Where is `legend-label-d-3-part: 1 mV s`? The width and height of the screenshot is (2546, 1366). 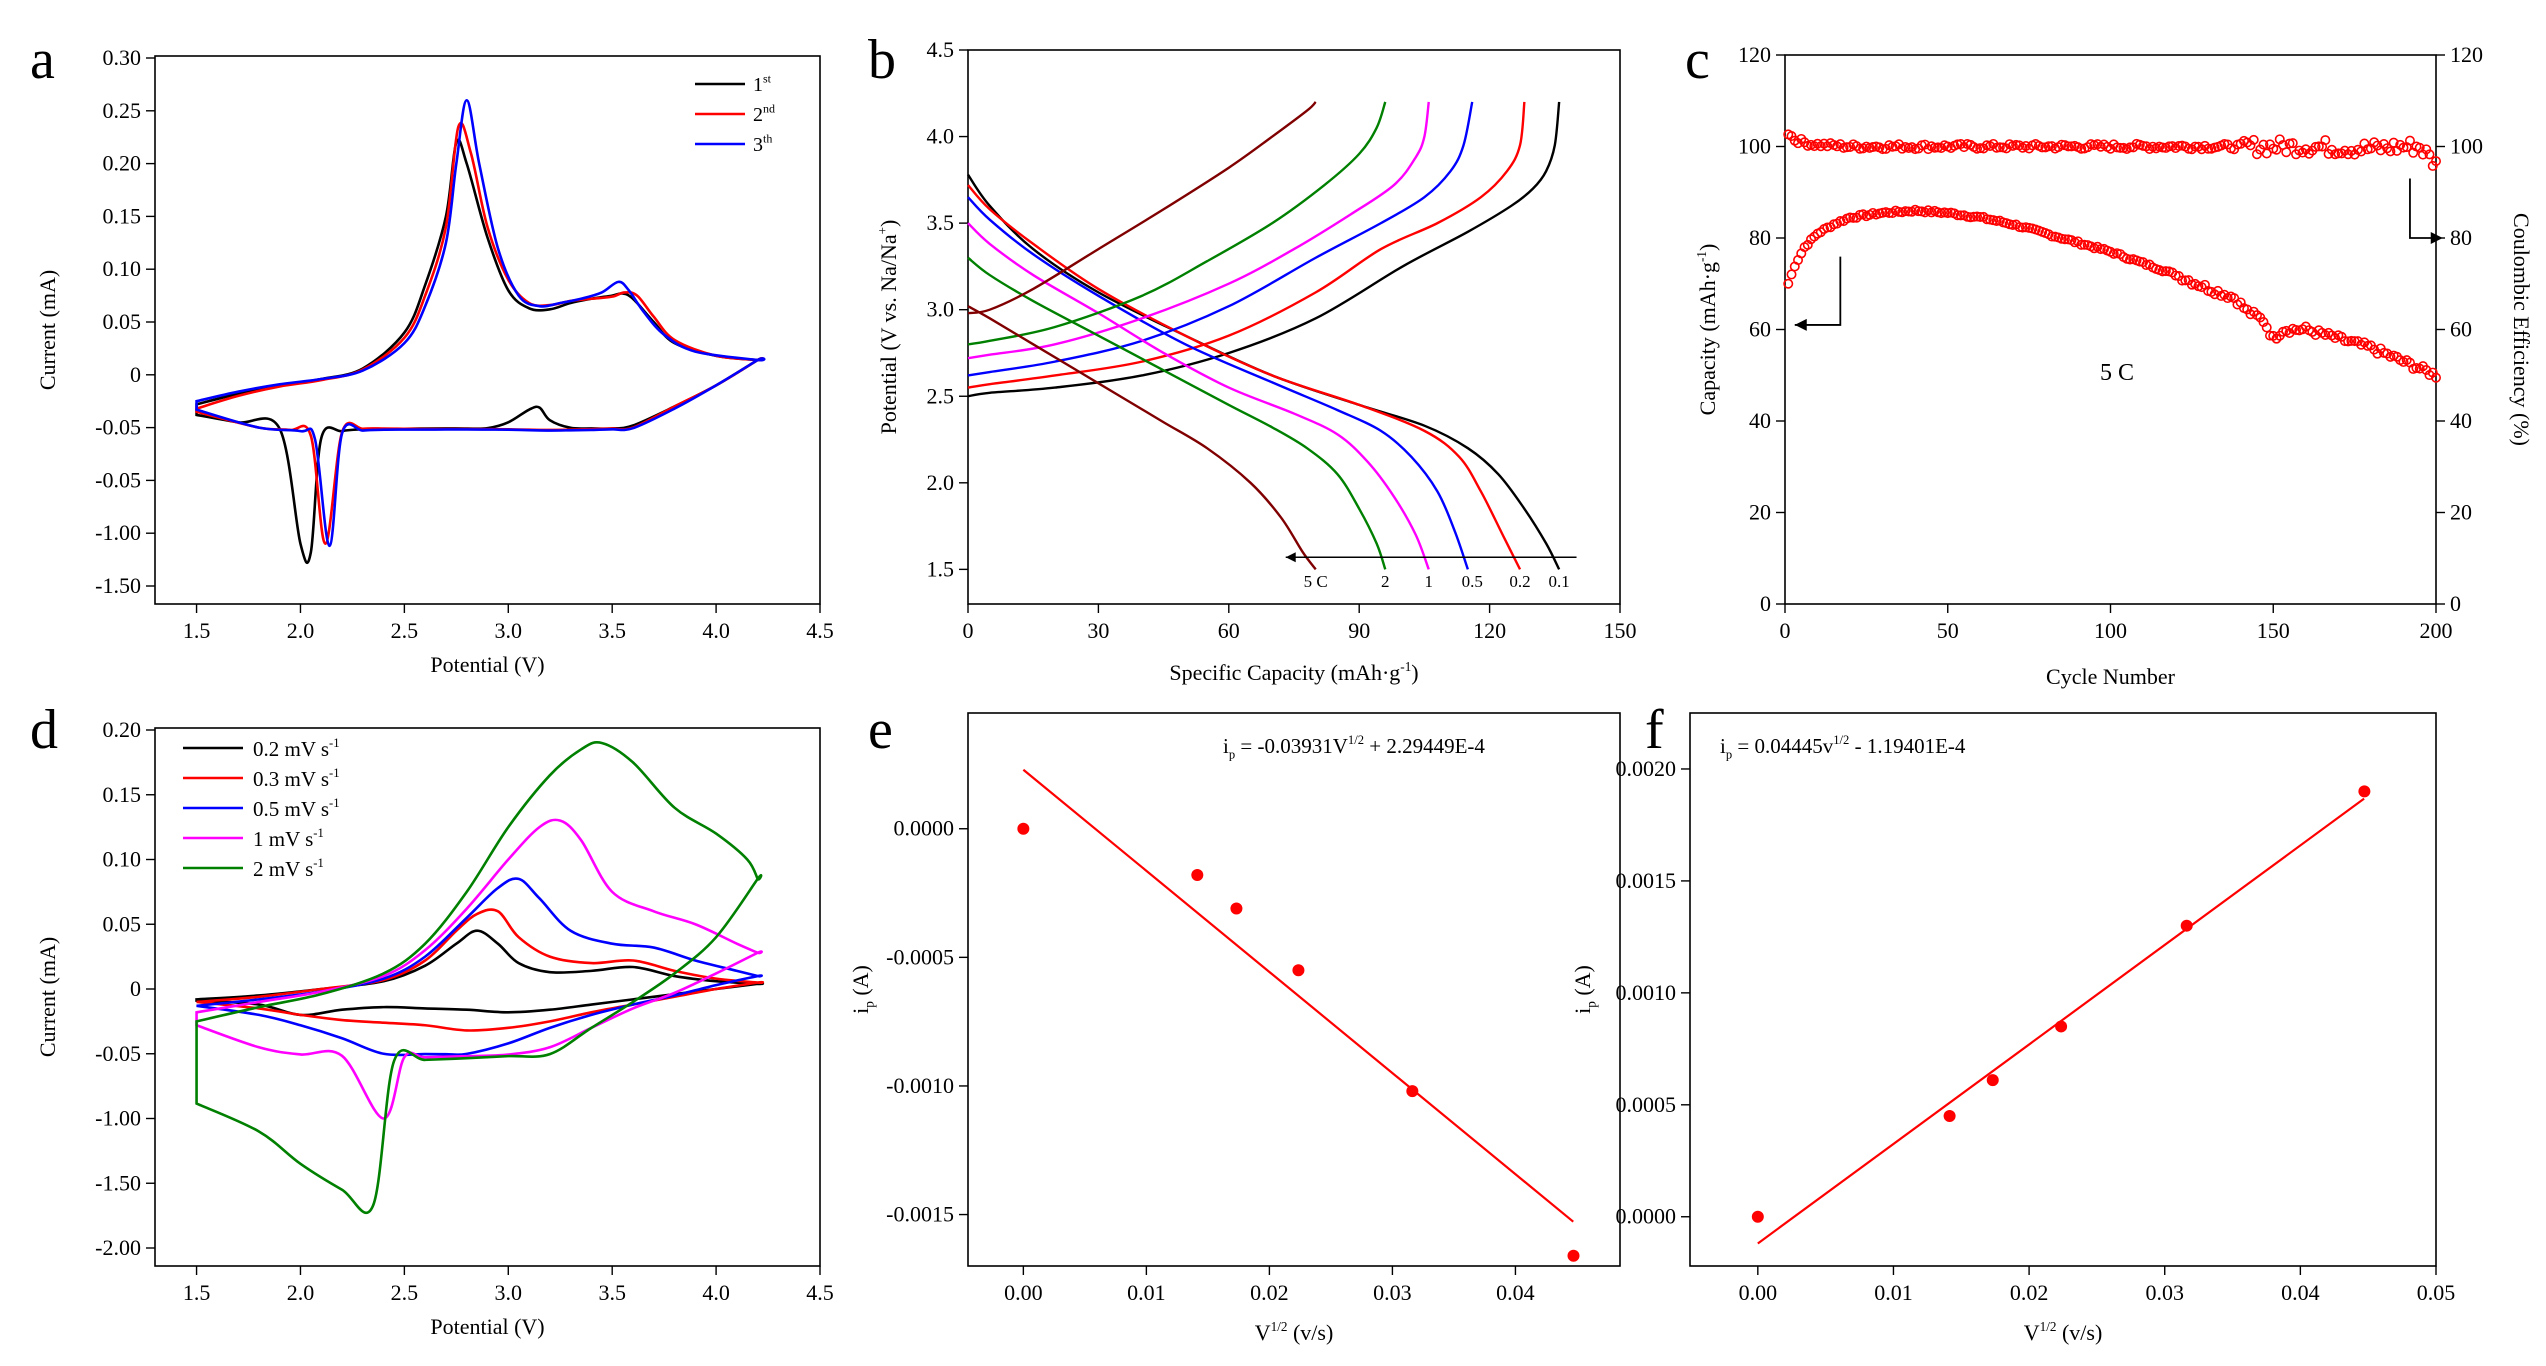 legend-label-d-3-part: 1 mV s is located at coordinates (283, 839).